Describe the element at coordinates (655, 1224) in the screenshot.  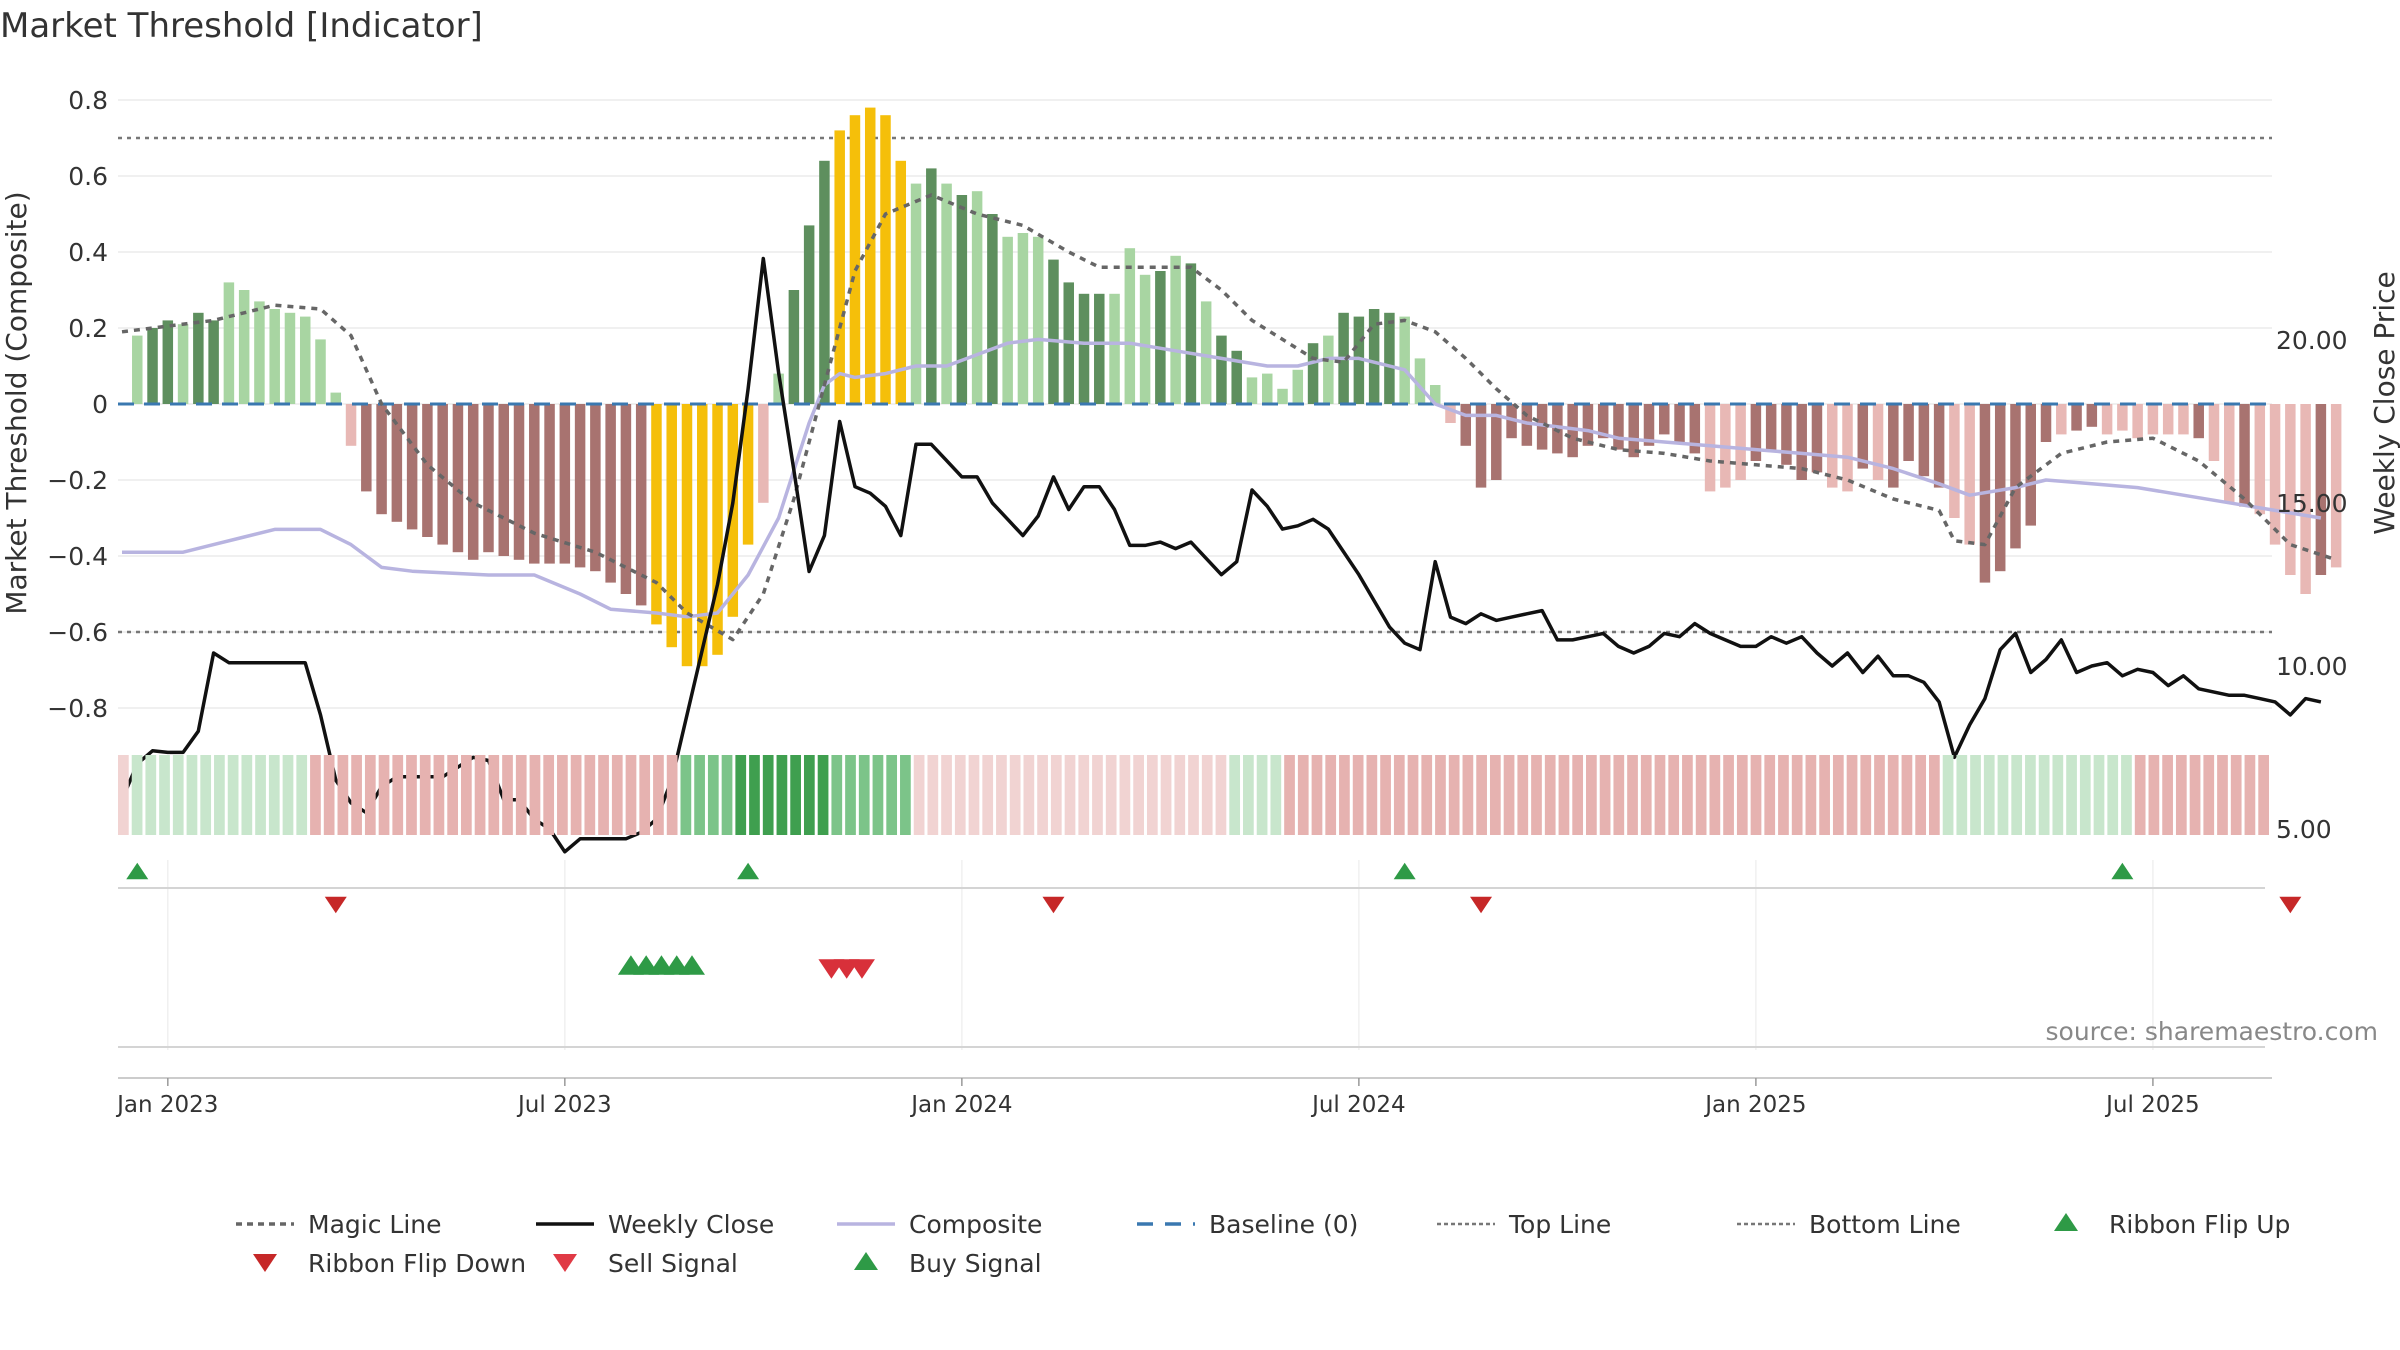
I see `legend-item: Weekly Close` at that location.